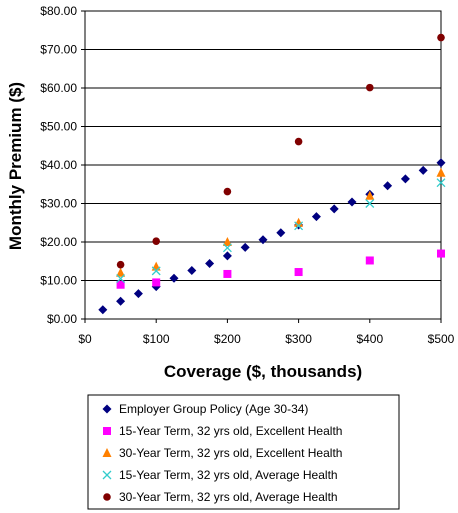 The width and height of the screenshot is (458, 513). Describe the element at coordinates (213, 409) in the screenshot. I see `legend-label-0: Employer Group Policy (Age 30-34)` at that location.